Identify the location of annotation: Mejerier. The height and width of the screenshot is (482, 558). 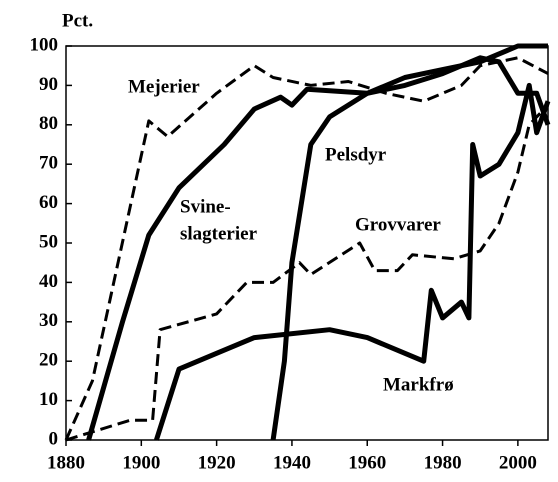
(164, 86).